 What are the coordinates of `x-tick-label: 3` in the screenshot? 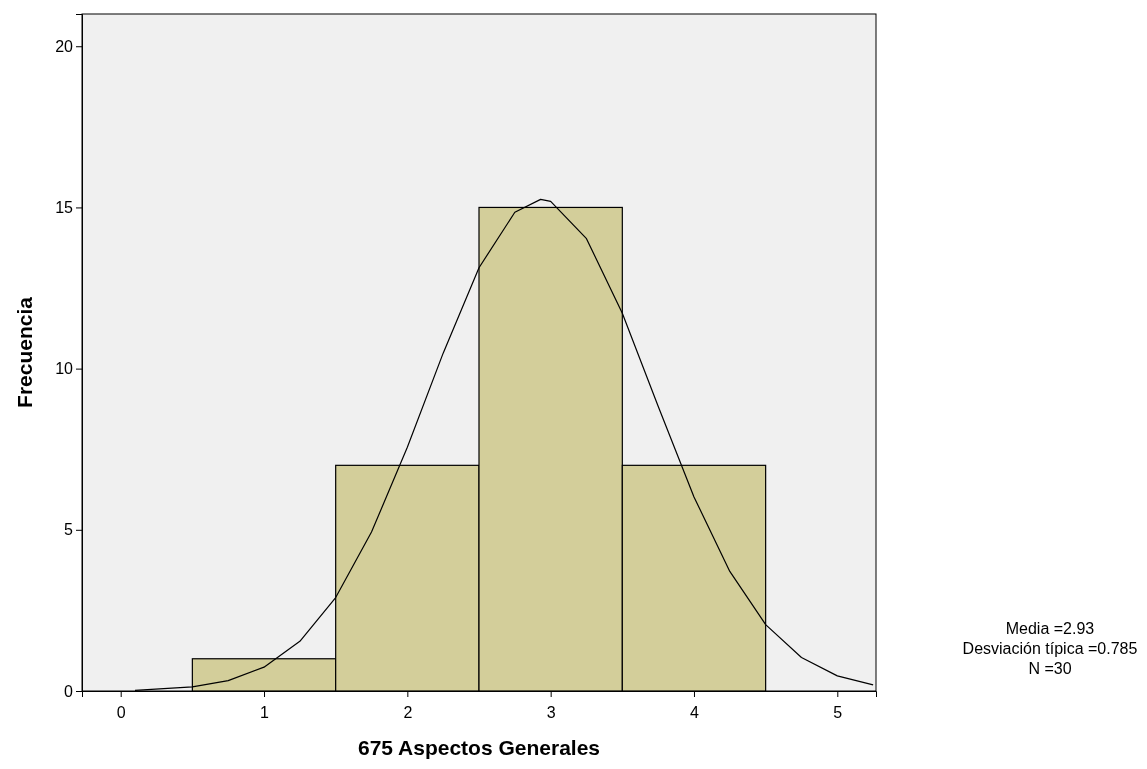 It's located at (551, 712).